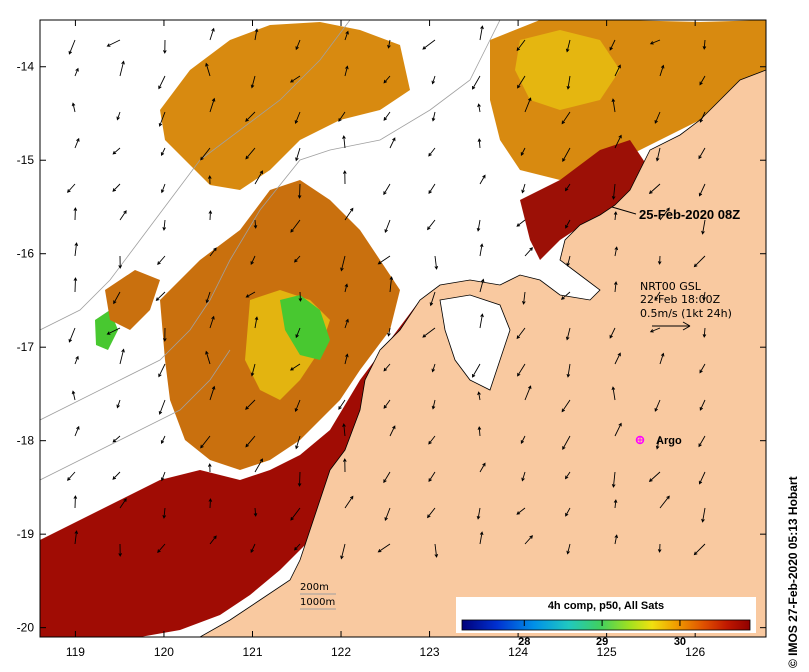  What do you see at coordinates (26, 441) in the screenshot?
I see `lat-tick-label: -18` at bounding box center [26, 441].